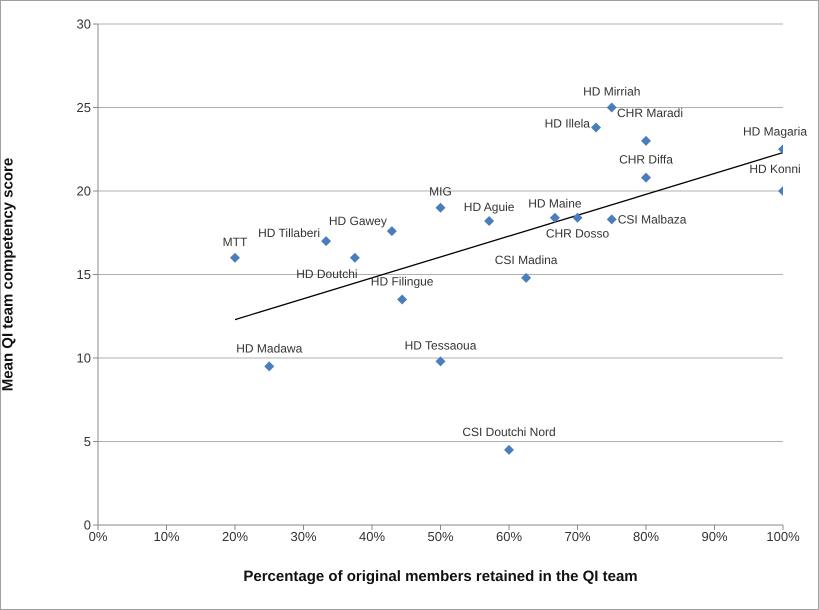 The image size is (819, 610). I want to click on annotation: HD Maine, so click(555, 203).